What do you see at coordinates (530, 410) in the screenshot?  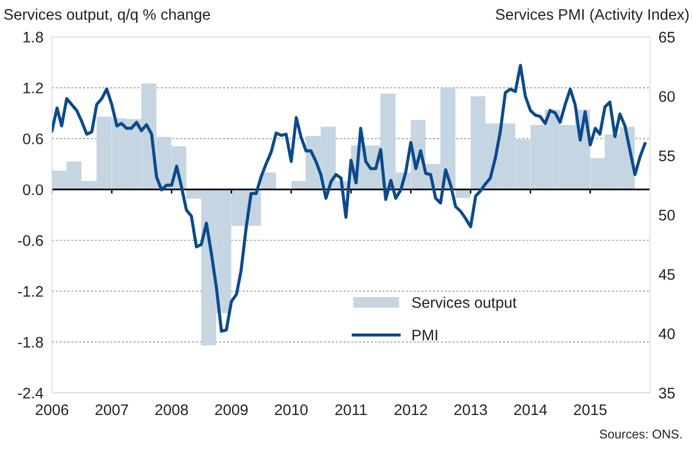 I see `x-tick-label: 2014` at bounding box center [530, 410].